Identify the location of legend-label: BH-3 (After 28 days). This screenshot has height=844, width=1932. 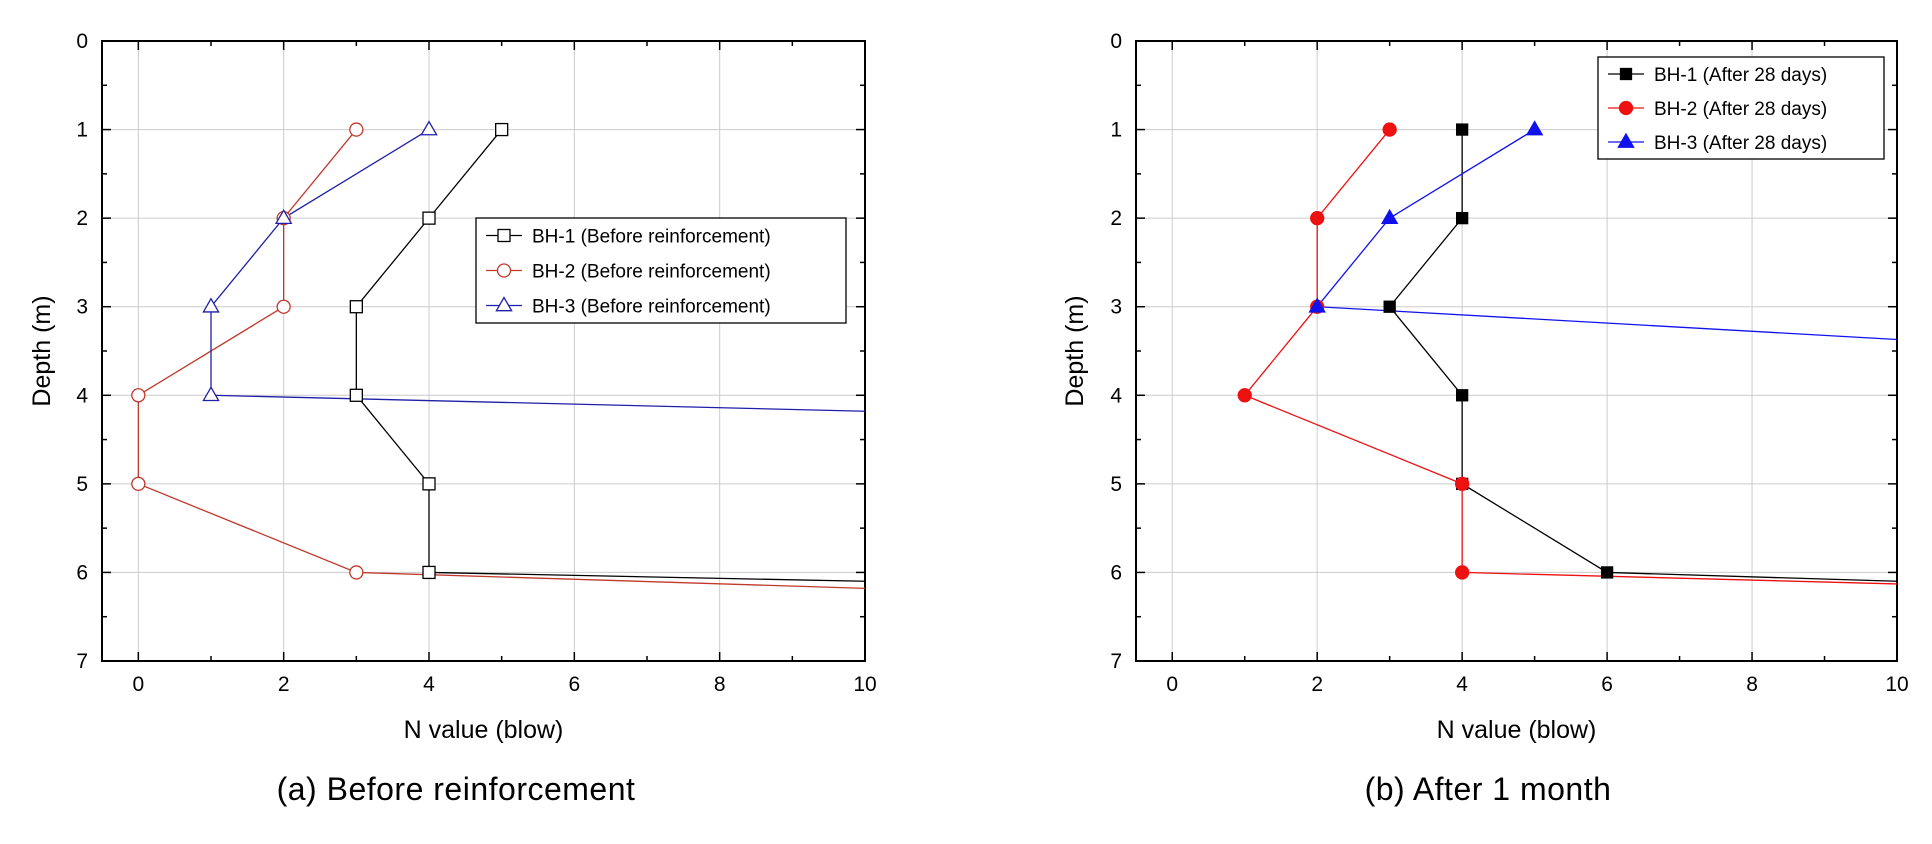
(1740, 143).